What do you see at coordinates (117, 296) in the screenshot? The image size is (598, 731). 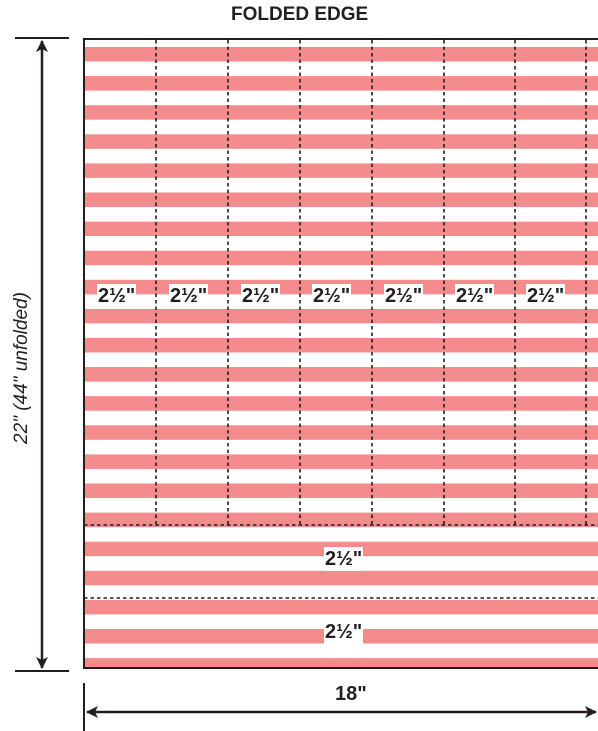 I see `vertical-strip-label-1: 2½"` at bounding box center [117, 296].